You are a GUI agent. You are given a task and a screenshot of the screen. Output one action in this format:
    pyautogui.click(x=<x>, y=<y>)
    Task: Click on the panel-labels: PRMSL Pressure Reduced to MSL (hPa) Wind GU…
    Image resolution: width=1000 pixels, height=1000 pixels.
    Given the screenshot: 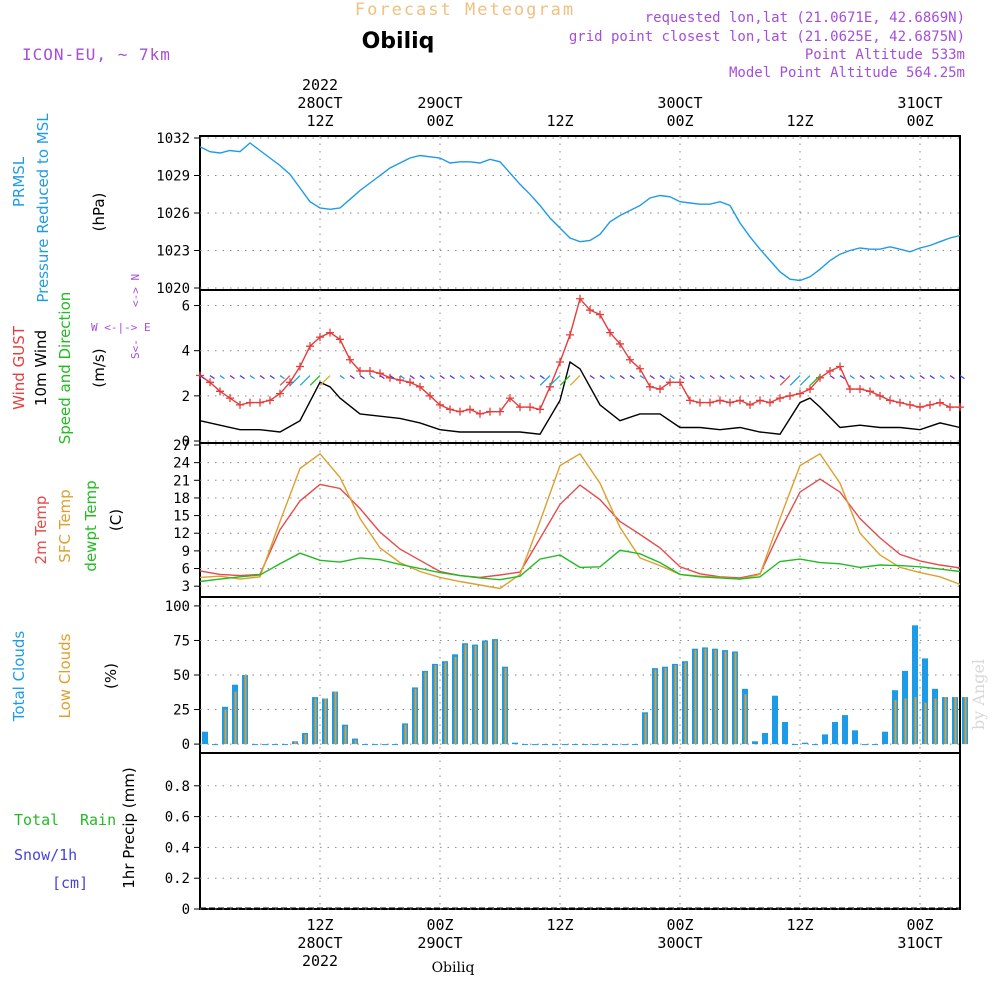 What is the action you would take?
    pyautogui.click(x=80, y=502)
    